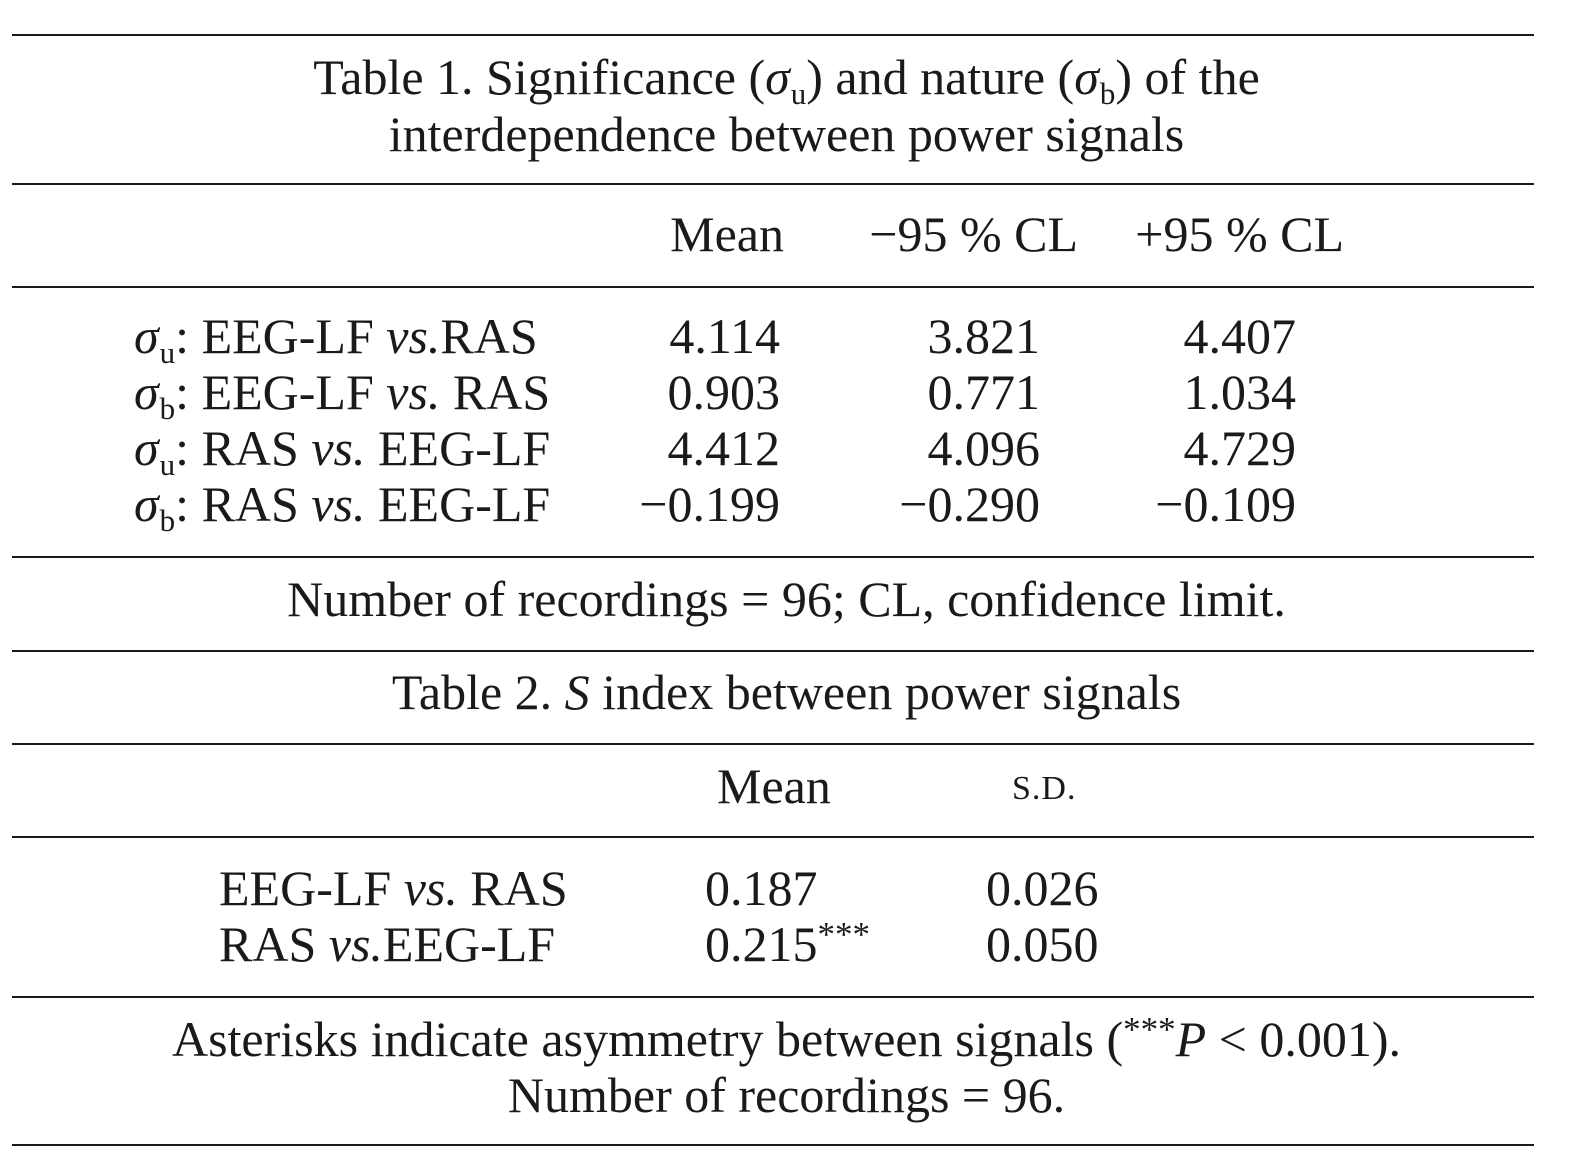 Image resolution: width=1573 pixels, height=1171 pixels. Describe the element at coordinates (1239, 234) in the screenshot. I see `table1-col-upper-cl: +95 % CL` at that location.